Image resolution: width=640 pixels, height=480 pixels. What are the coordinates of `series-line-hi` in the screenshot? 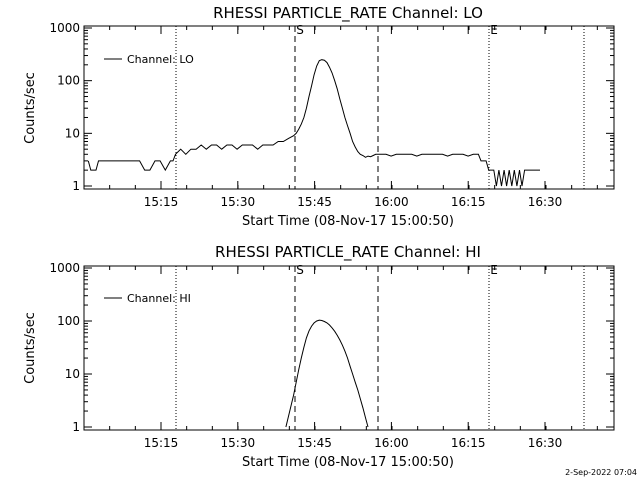 It's located at (327, 373).